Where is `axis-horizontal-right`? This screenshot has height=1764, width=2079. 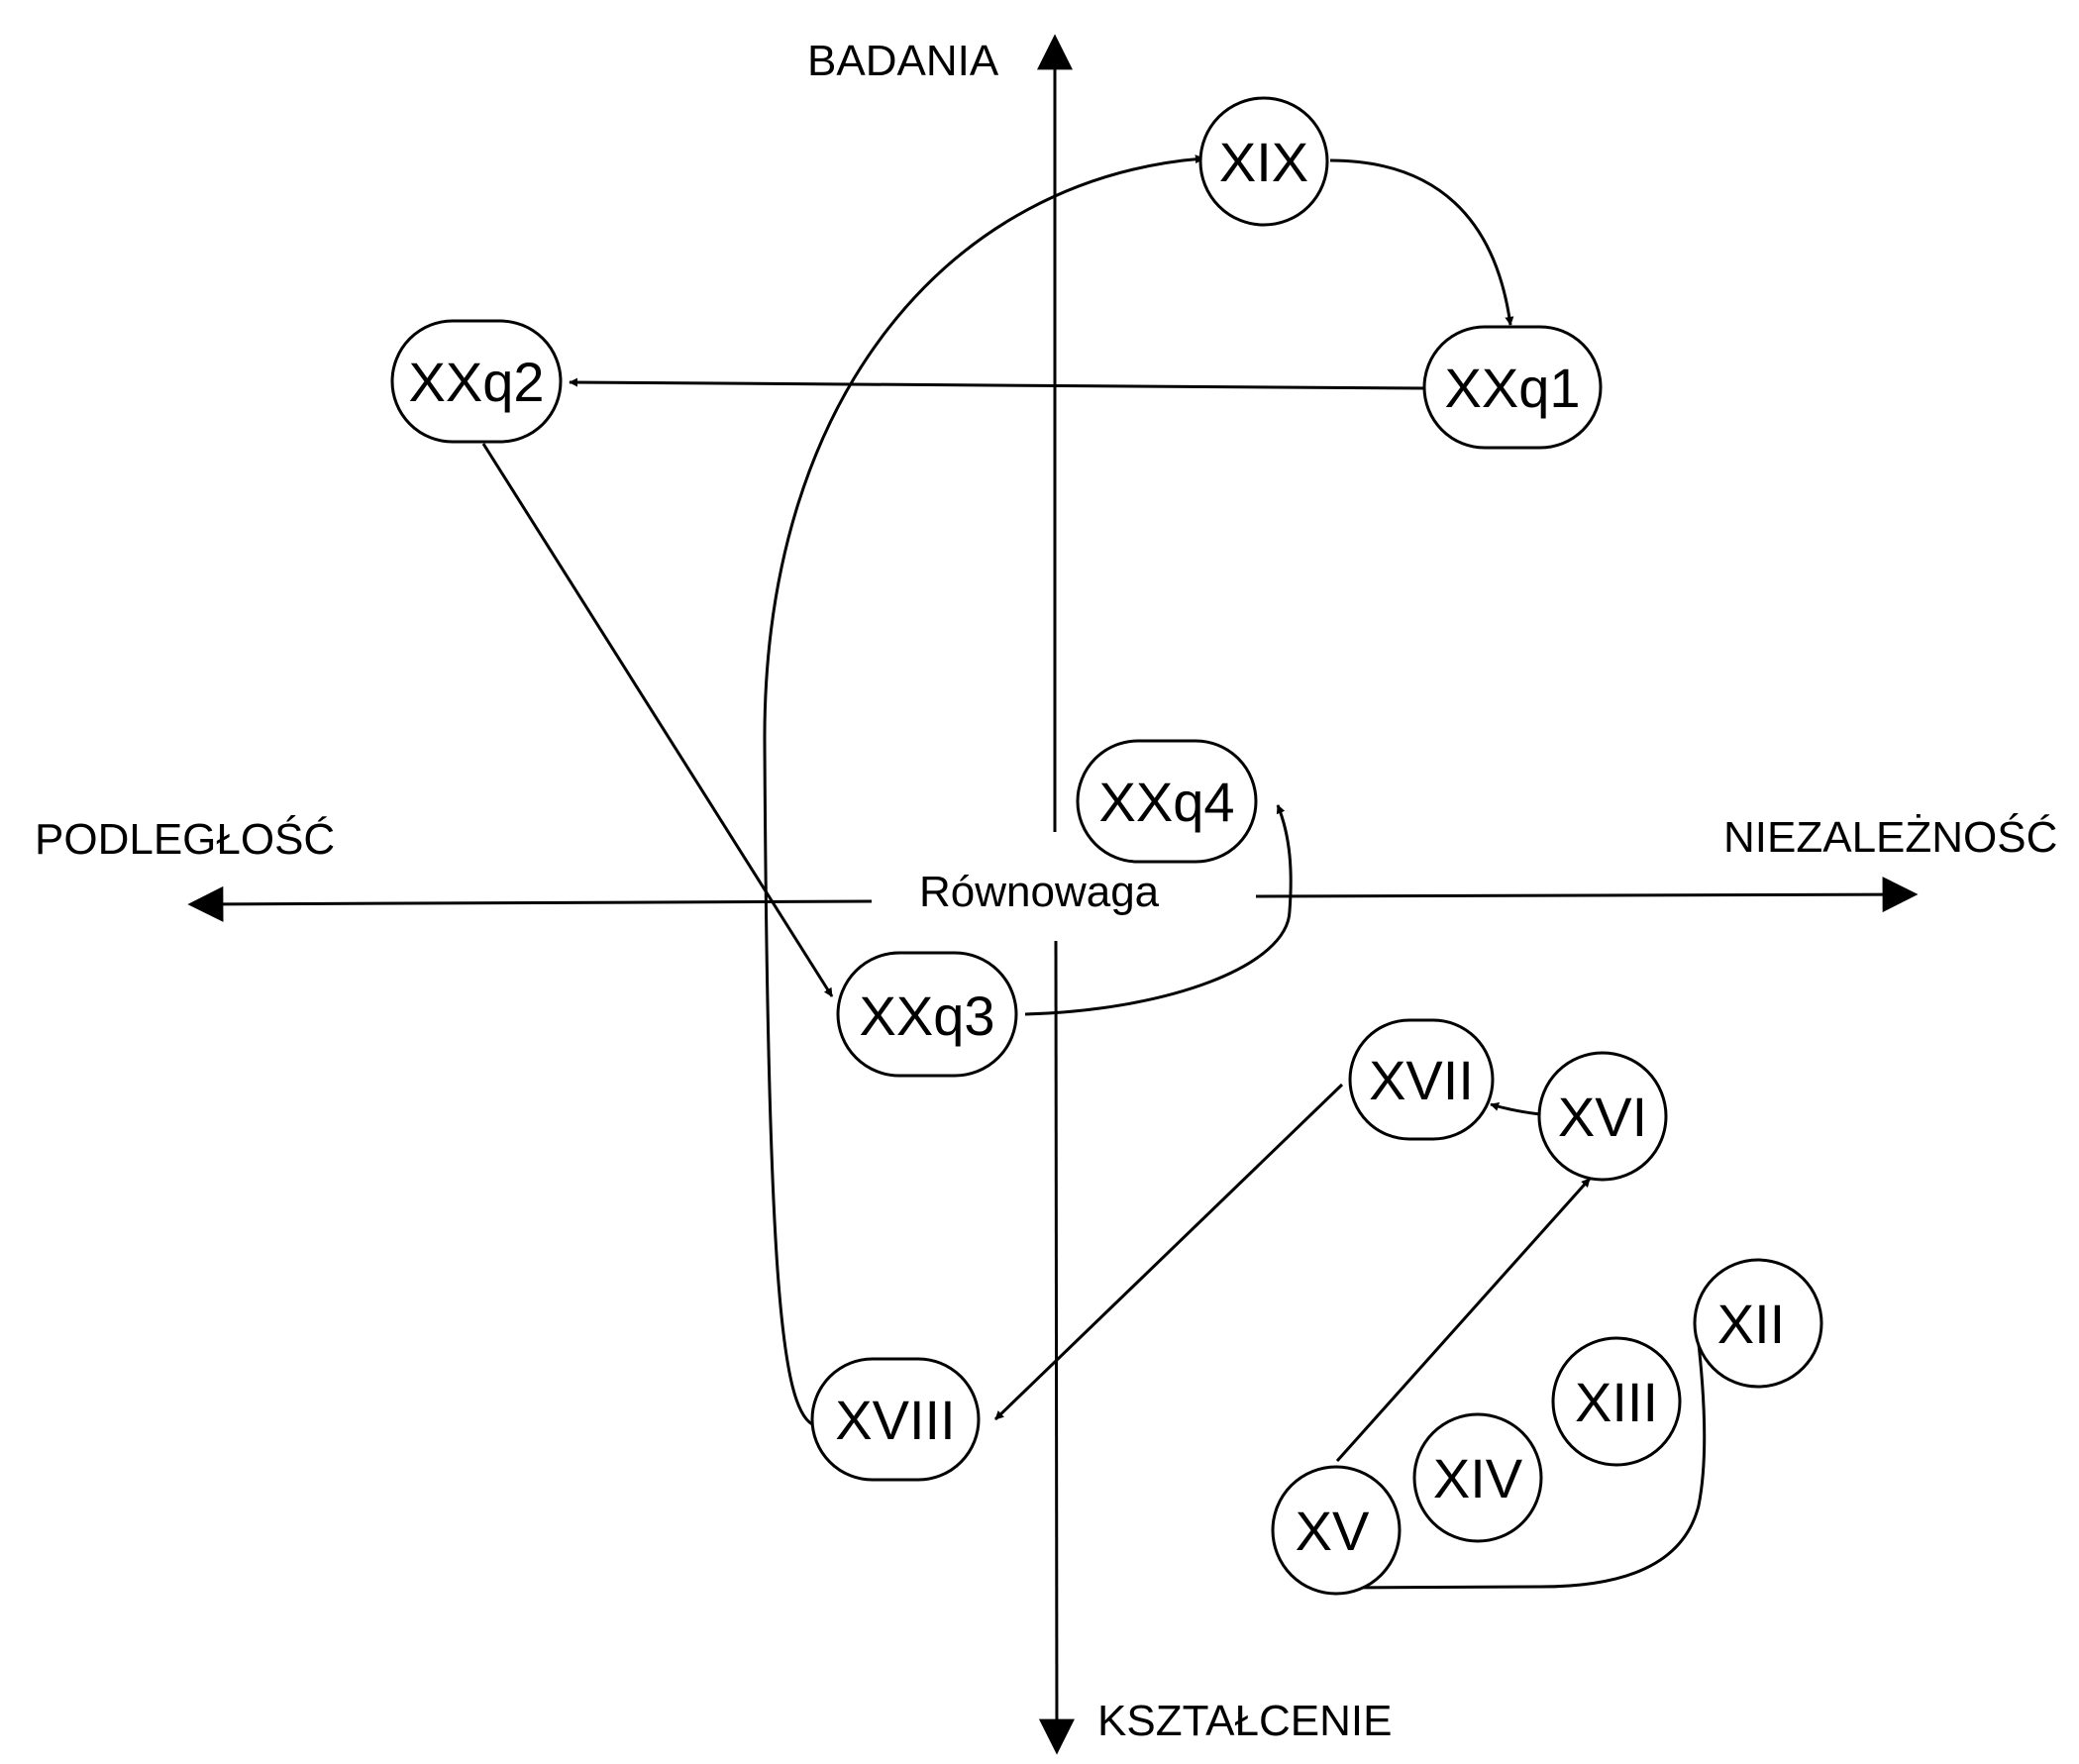
axis-horizontal-right is located at coordinates (1587, 895).